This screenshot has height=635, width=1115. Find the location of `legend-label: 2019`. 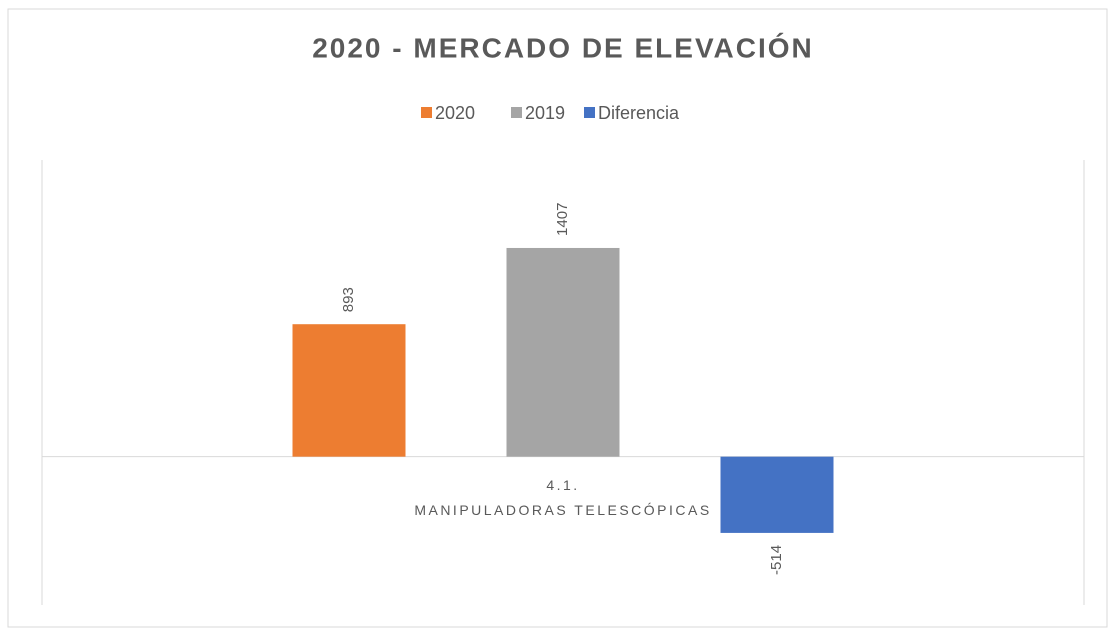

legend-label: 2019 is located at coordinates (545, 113).